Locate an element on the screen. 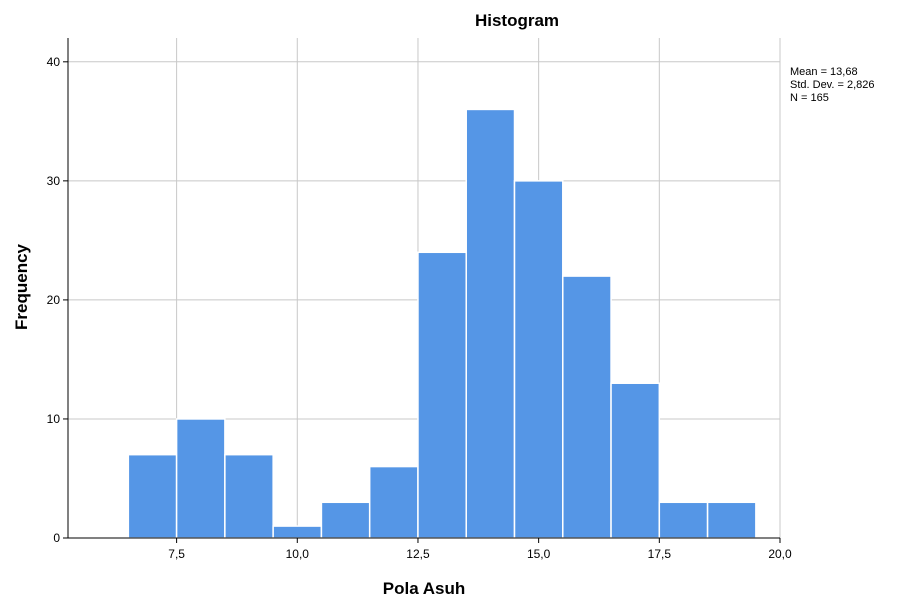 Image resolution: width=897 pixels, height=603 pixels. y-tick-label: 0 is located at coordinates (56, 538).